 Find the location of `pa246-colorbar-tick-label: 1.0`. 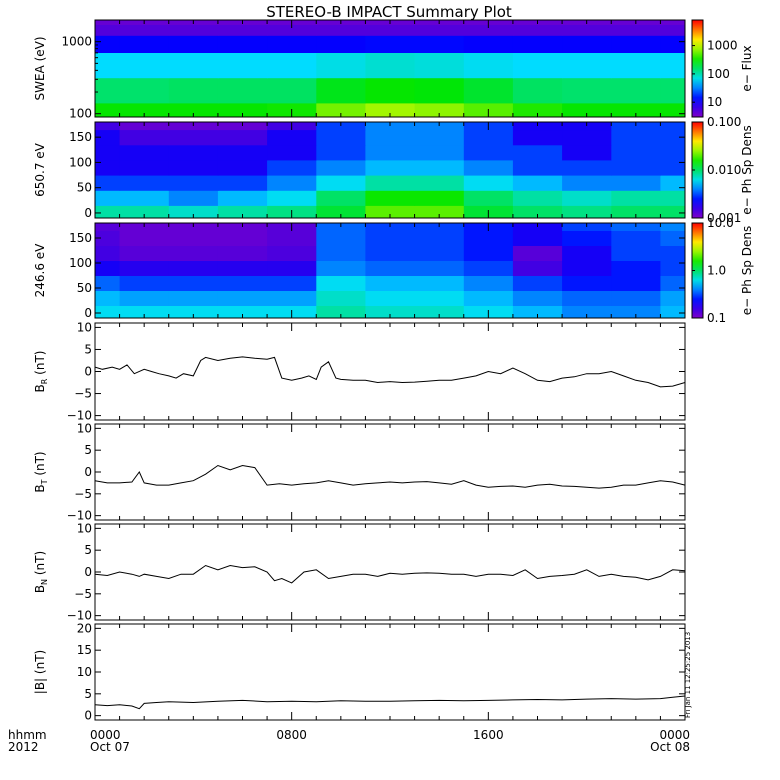

pa246-colorbar-tick-label: 1.0 is located at coordinates (716, 271).